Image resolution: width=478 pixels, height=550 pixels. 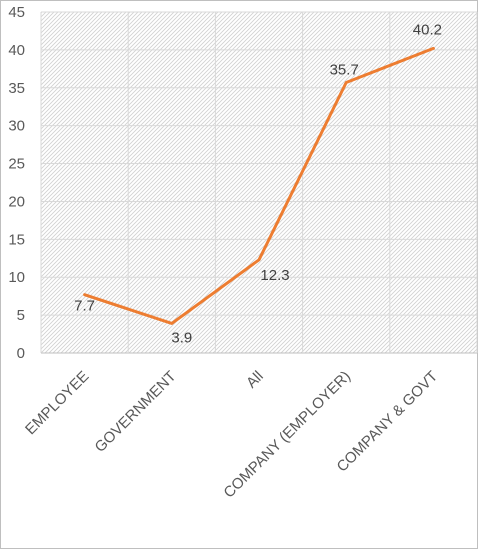 What do you see at coordinates (181, 337) in the screenshot?
I see `data-label: 3.9` at bounding box center [181, 337].